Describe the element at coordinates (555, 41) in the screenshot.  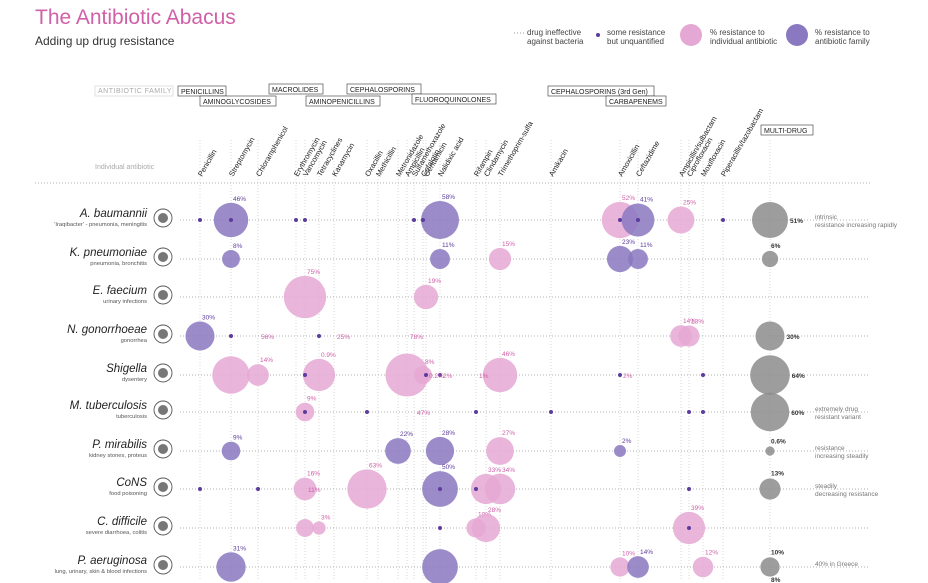
I see `legend-ineffective-line2: against bacteria` at that location.